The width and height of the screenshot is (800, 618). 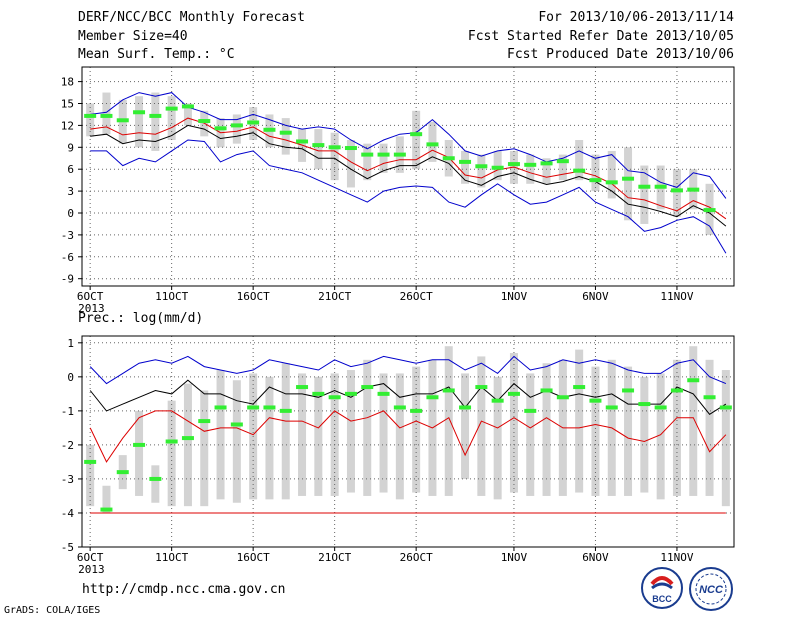 What do you see at coordinates (600, 36) in the screenshot?
I see `start-date: Fcst Started Refer Date 2013/10/05` at bounding box center [600, 36].